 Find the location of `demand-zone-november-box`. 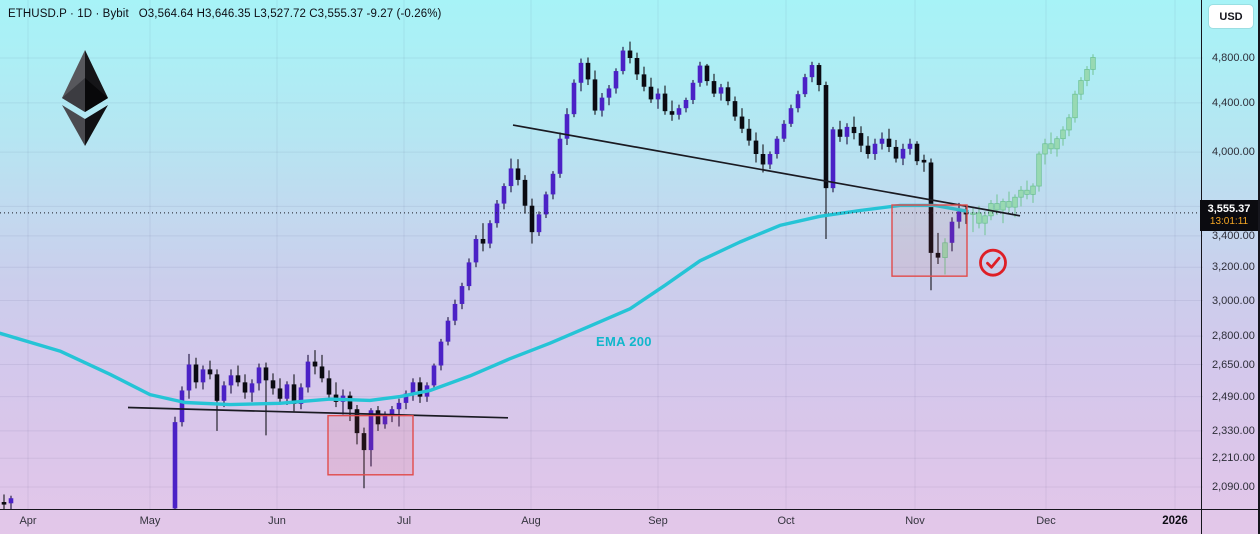

demand-zone-november-box is located at coordinates (929, 240).